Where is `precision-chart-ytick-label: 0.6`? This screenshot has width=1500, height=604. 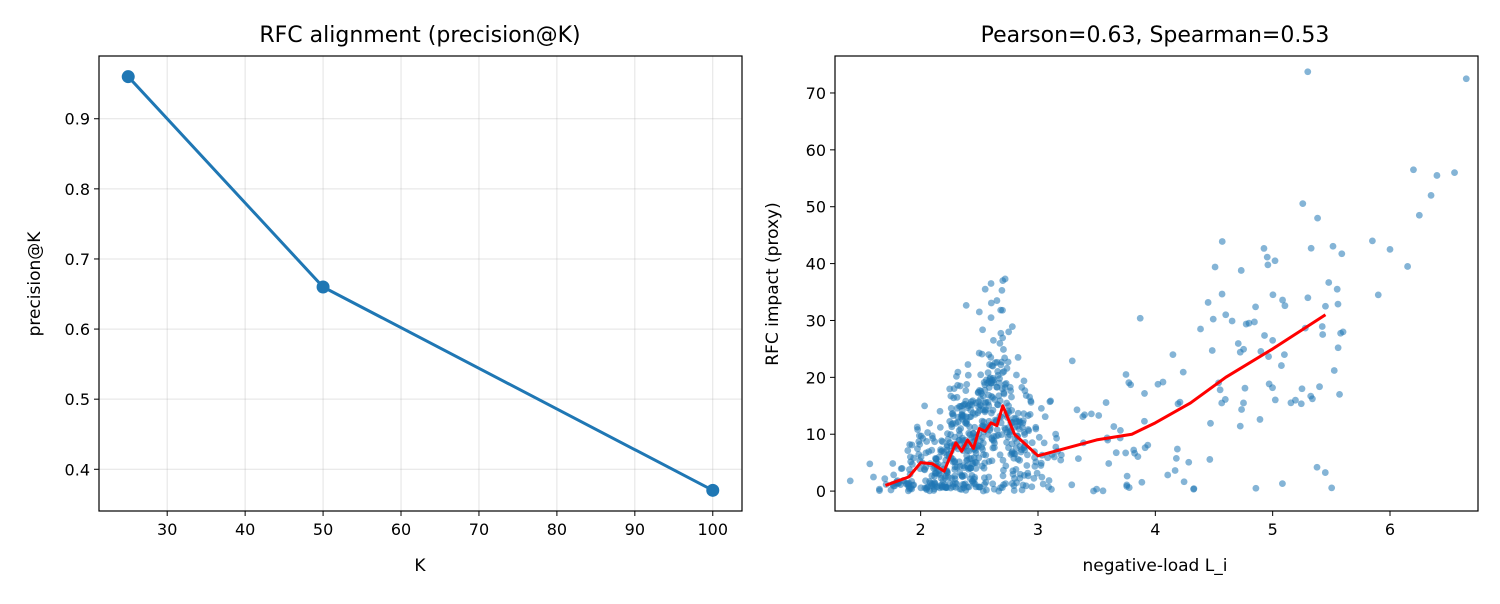
precision-chart-ytick-label: 0.6 is located at coordinates (77, 329).